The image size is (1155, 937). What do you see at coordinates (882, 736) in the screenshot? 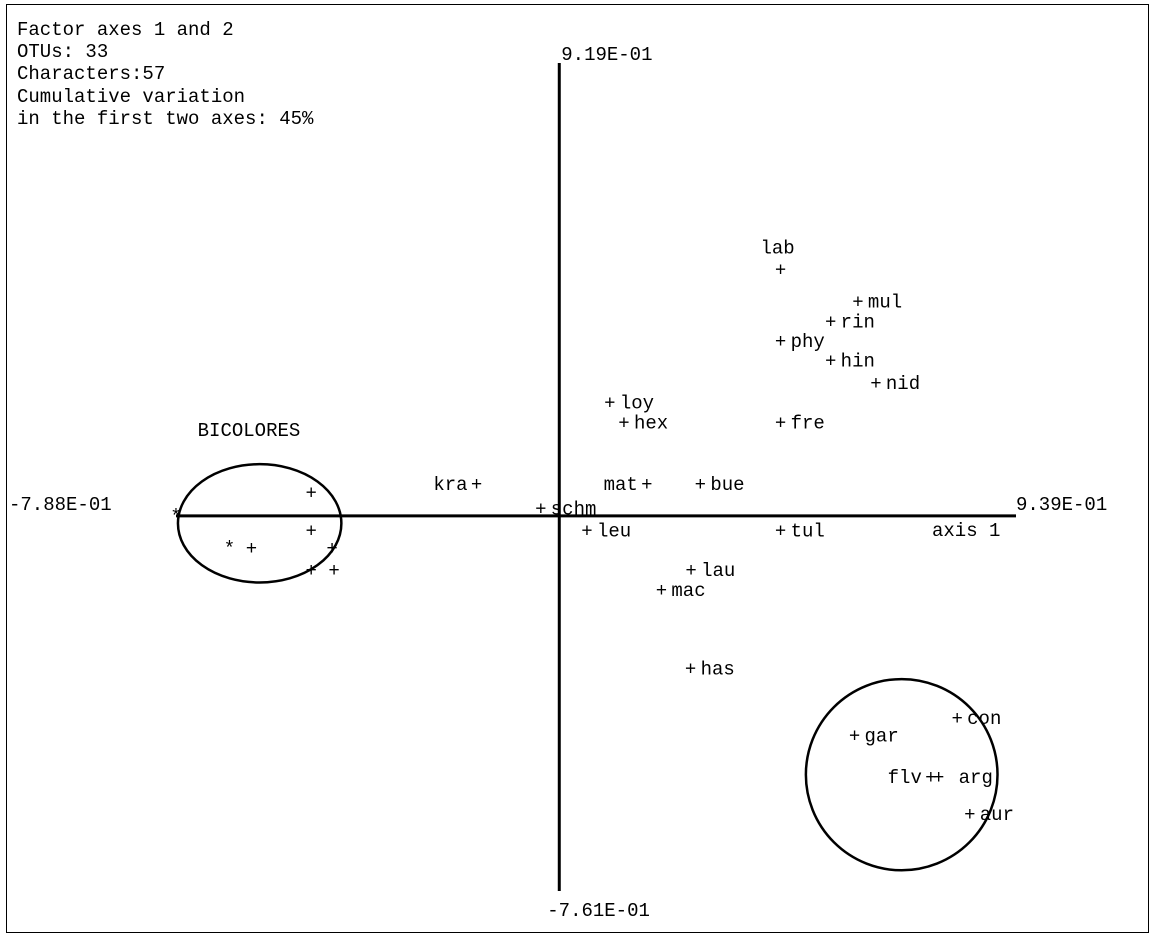
I see `point-label: gar` at bounding box center [882, 736].